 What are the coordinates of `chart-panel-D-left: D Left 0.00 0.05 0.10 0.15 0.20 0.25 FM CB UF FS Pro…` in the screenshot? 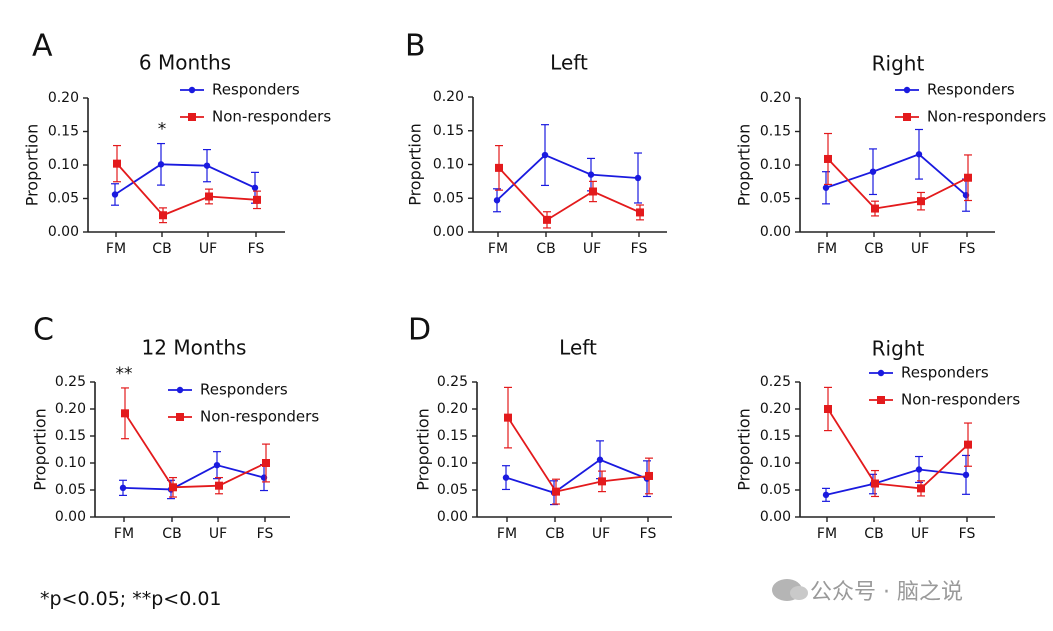 It's located at (540, 427).